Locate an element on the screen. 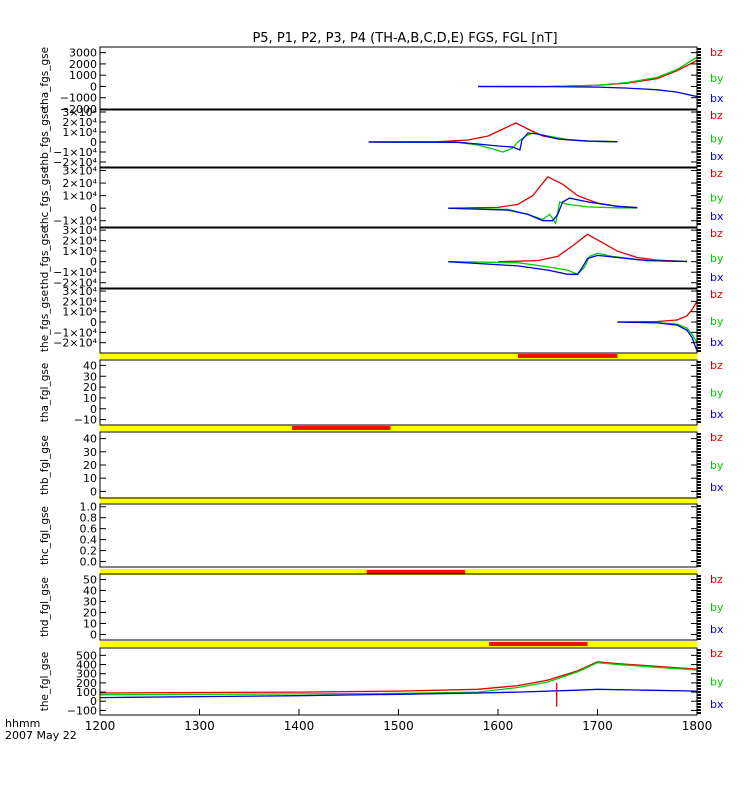 The height and width of the screenshot is (800, 750). y-tick-label: 0.6 is located at coordinates (89, 529).